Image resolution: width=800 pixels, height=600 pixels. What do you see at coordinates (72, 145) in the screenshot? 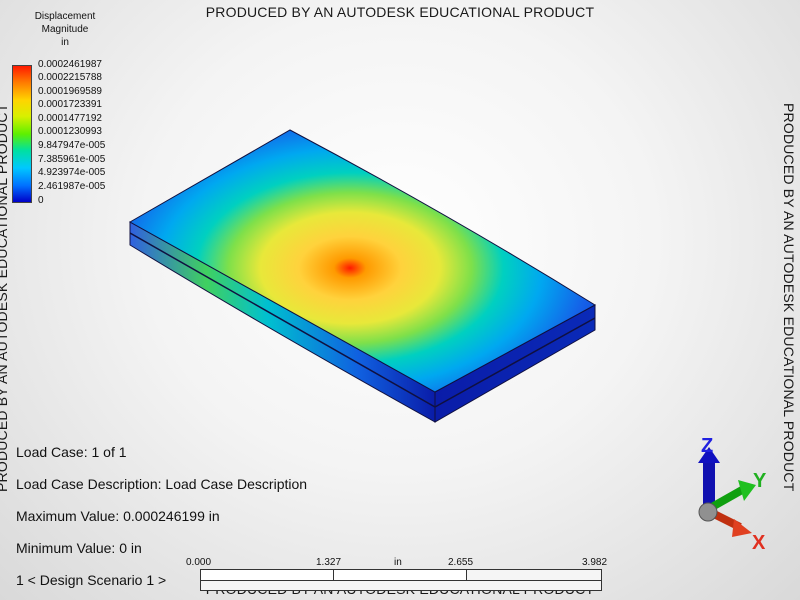
I see `legend-label: 9.847947e-005` at bounding box center [72, 145].